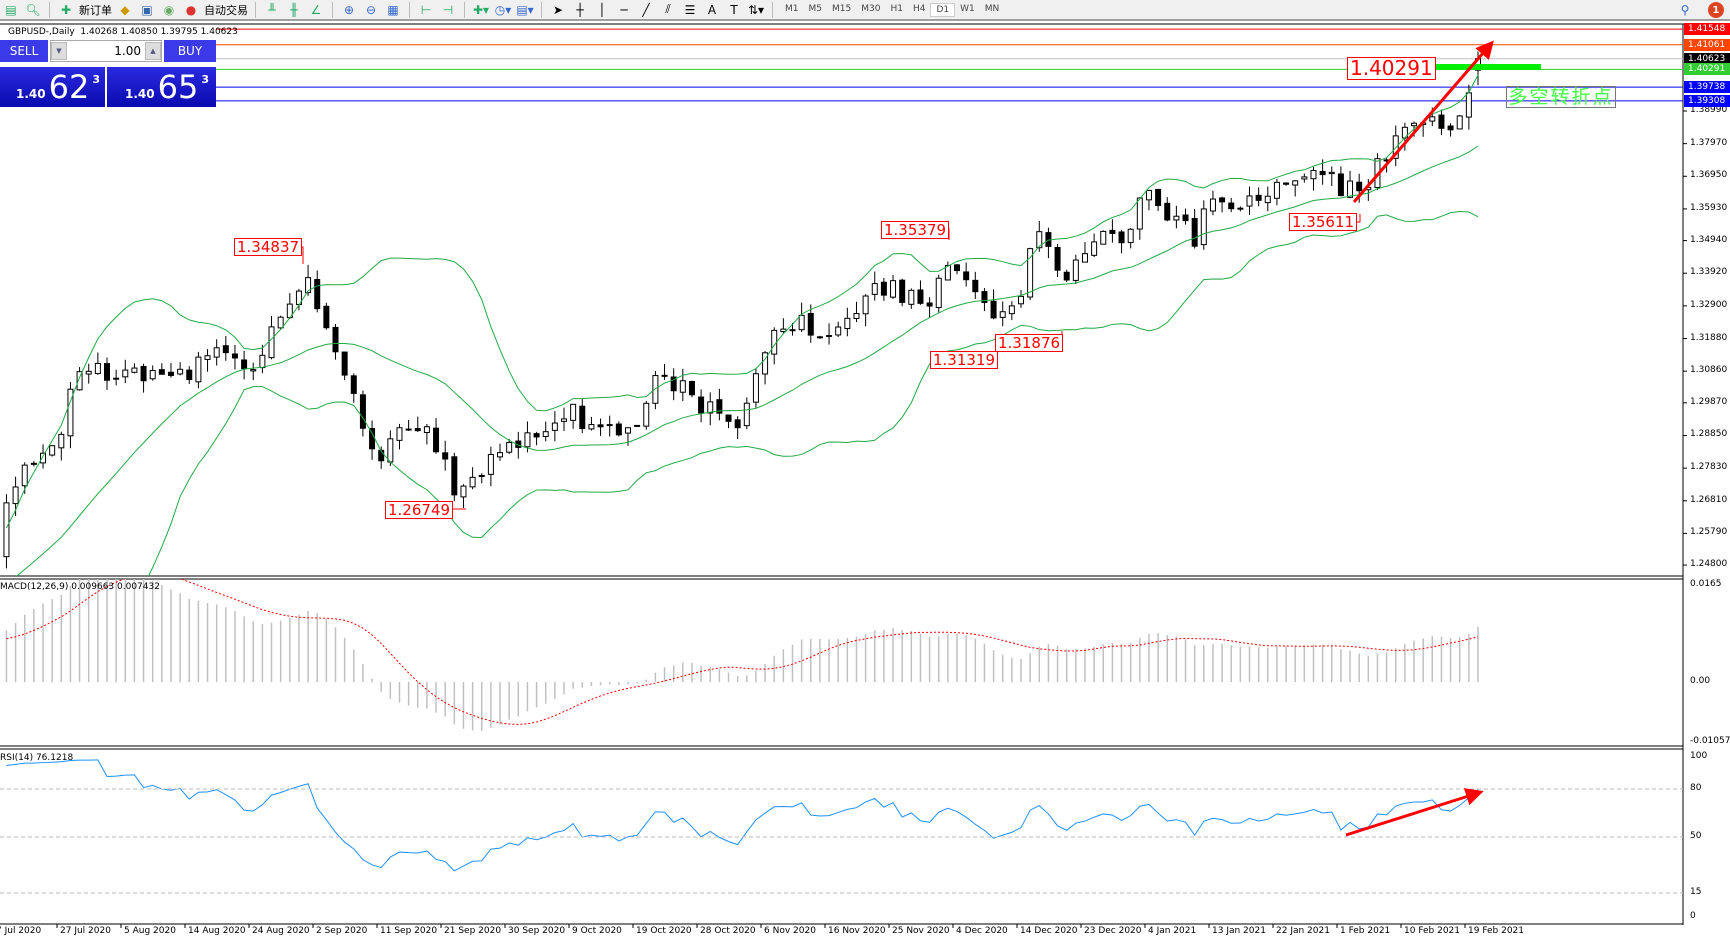 The width and height of the screenshot is (1730, 938). I want to click on price-label-high-aug: 1.34837, so click(268, 247).